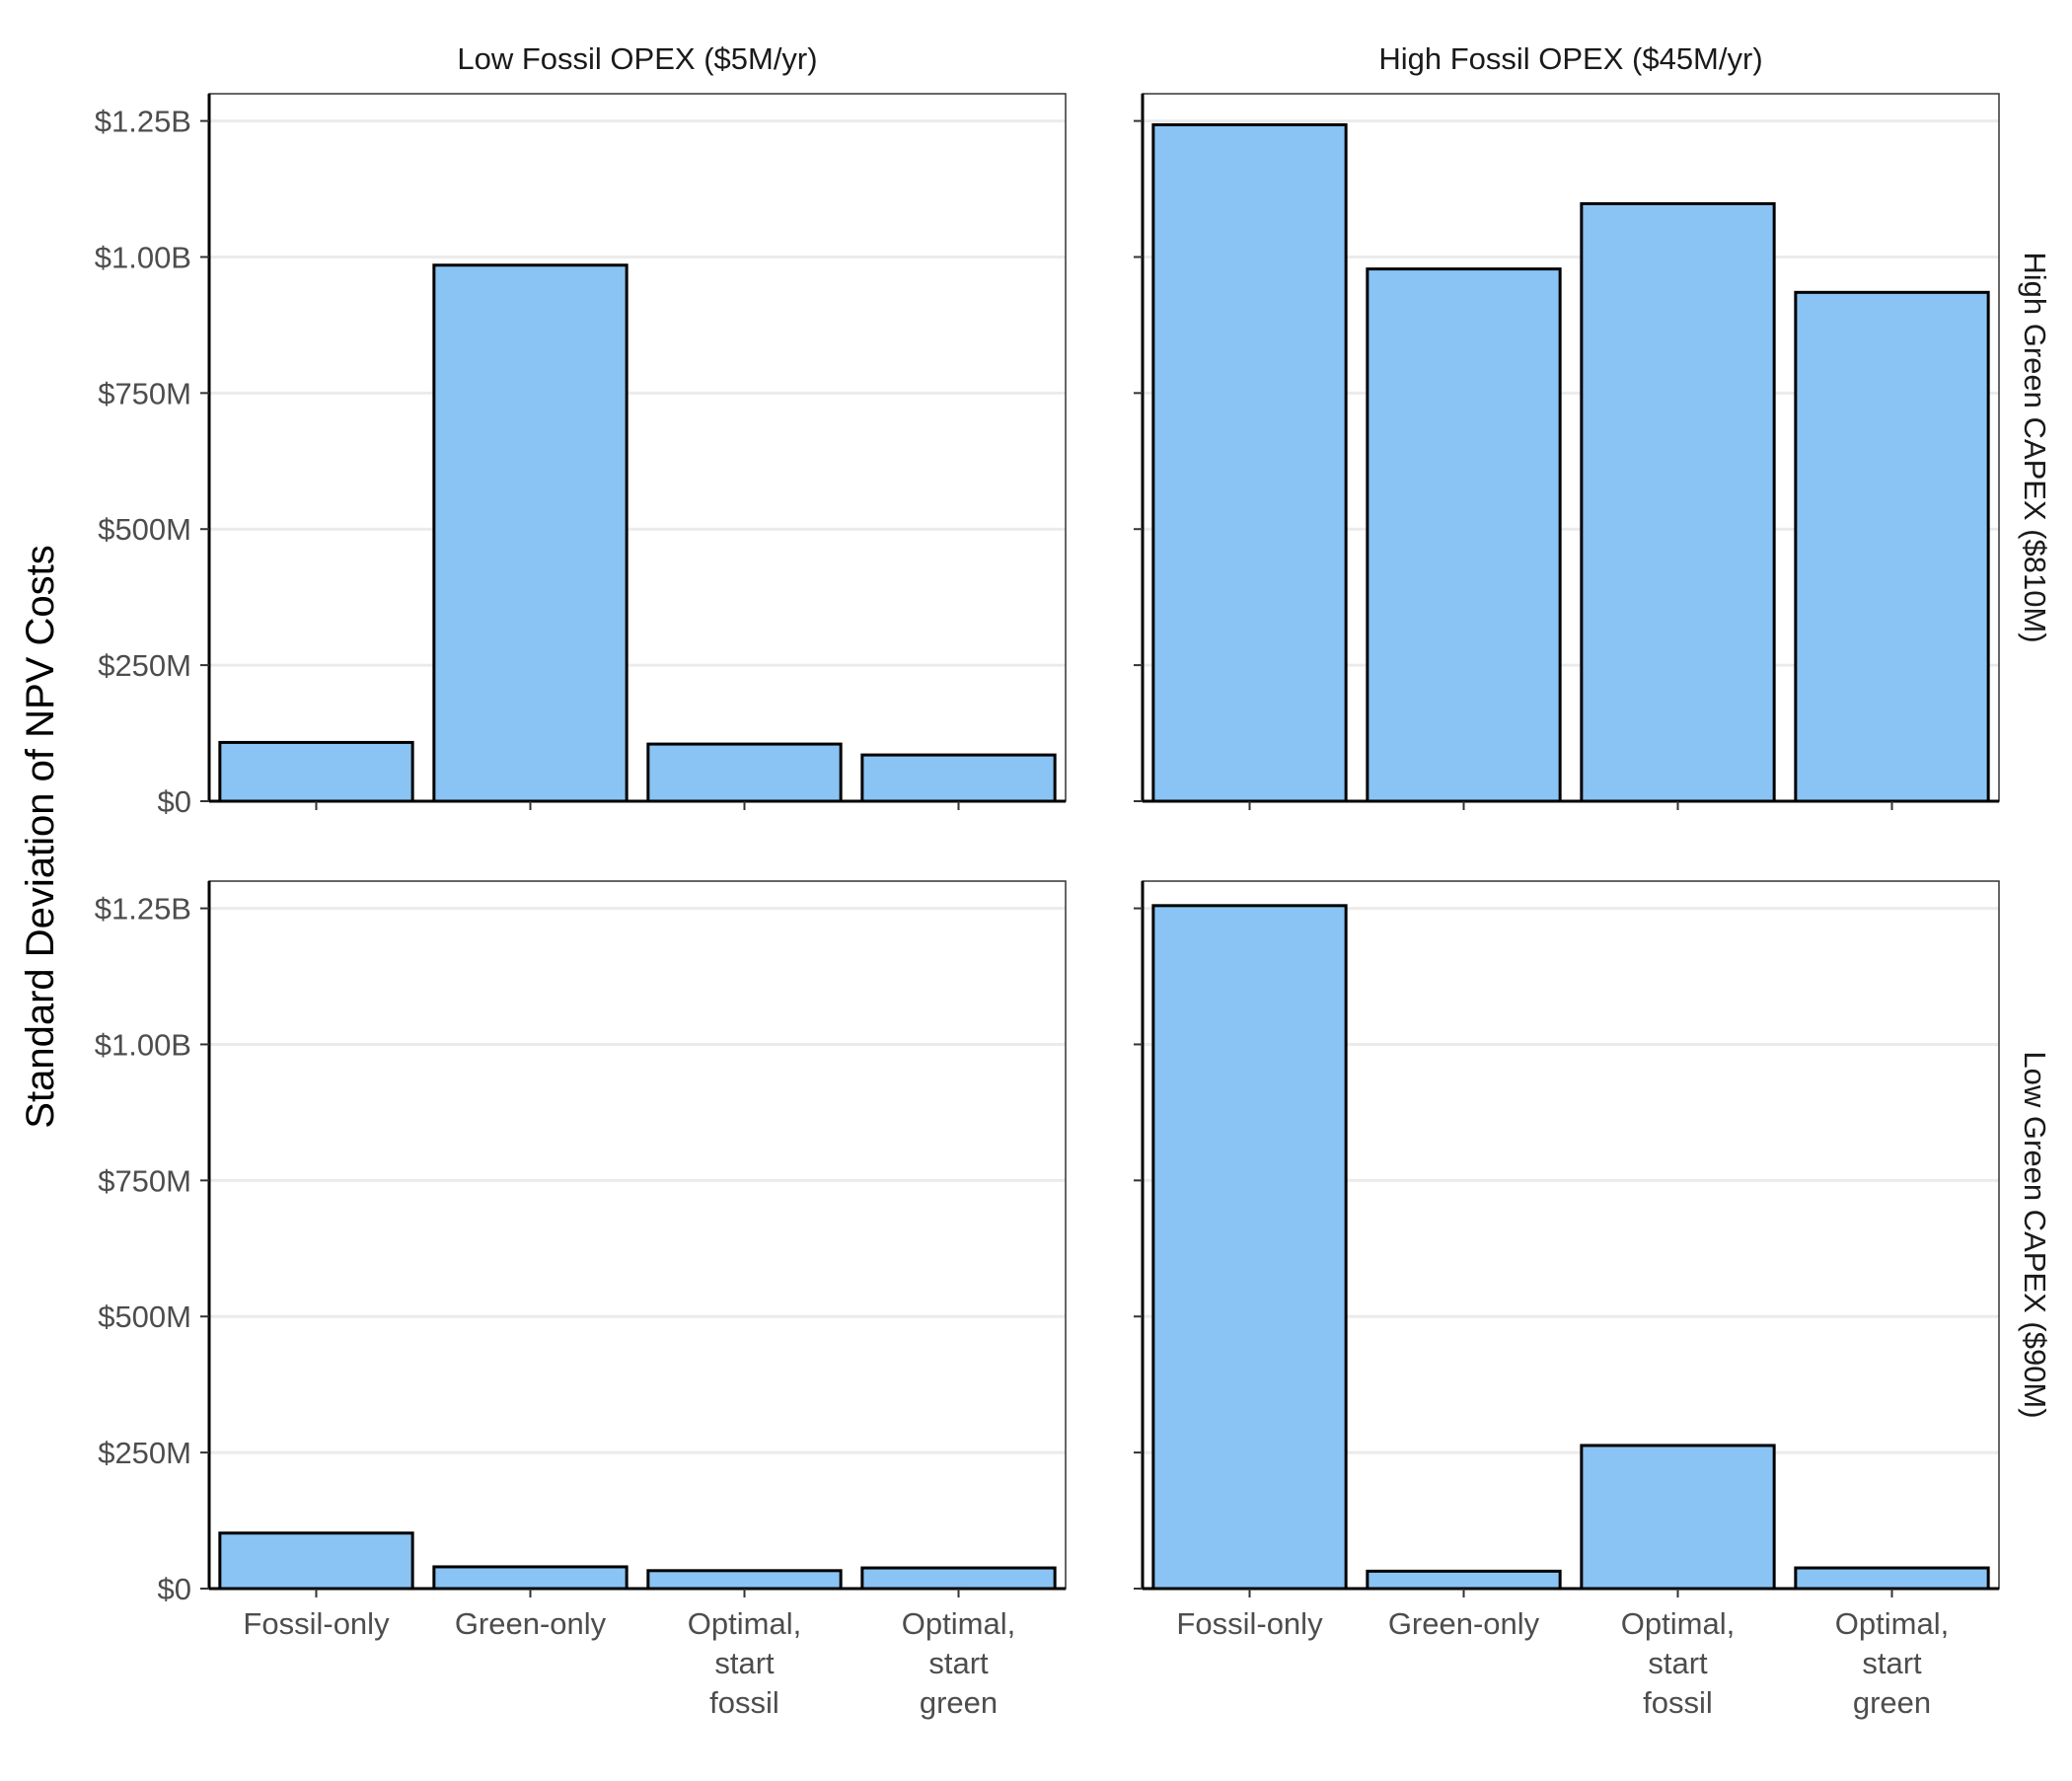 The image size is (2072, 1781). What do you see at coordinates (1892, 1578) in the screenshot?
I see `panel-r1-c1-bar-optimal-start-green` at bounding box center [1892, 1578].